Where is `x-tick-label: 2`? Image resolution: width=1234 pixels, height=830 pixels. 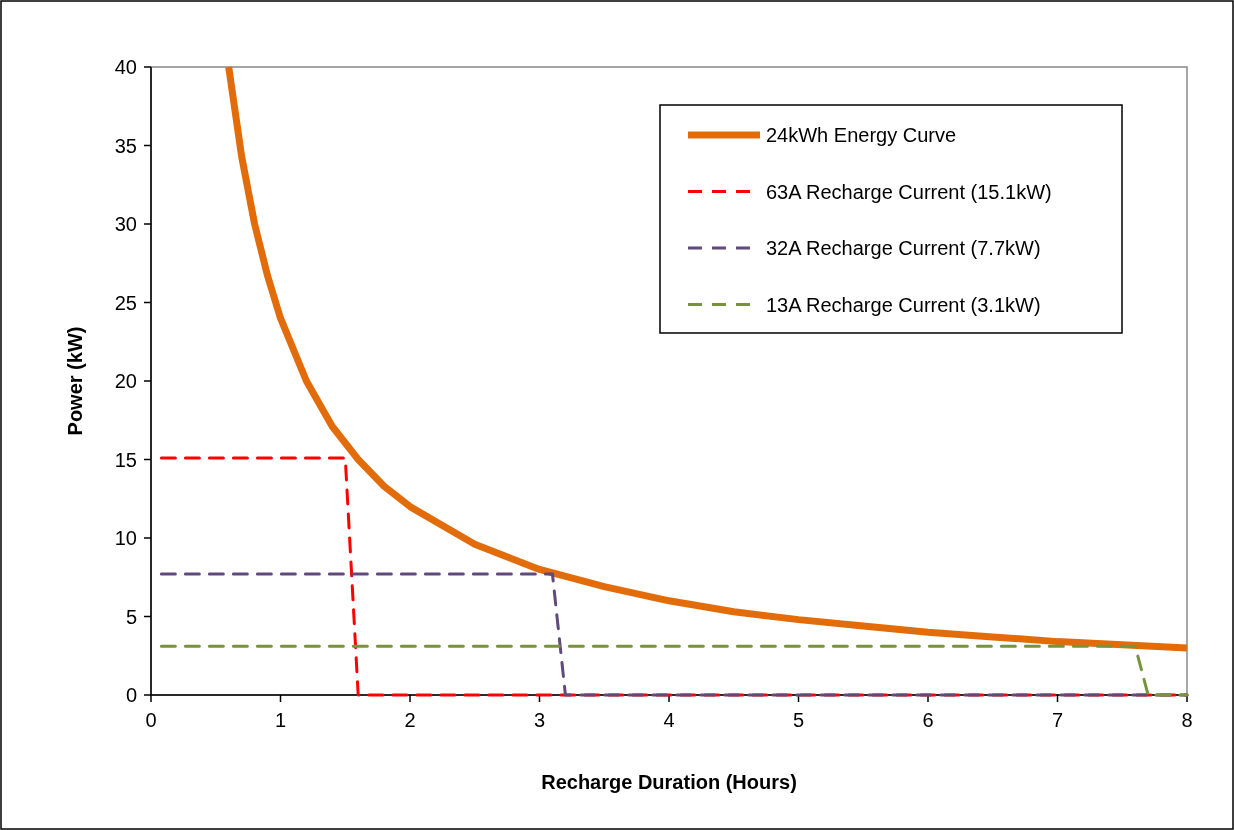 x-tick-label: 2 is located at coordinates (410, 720).